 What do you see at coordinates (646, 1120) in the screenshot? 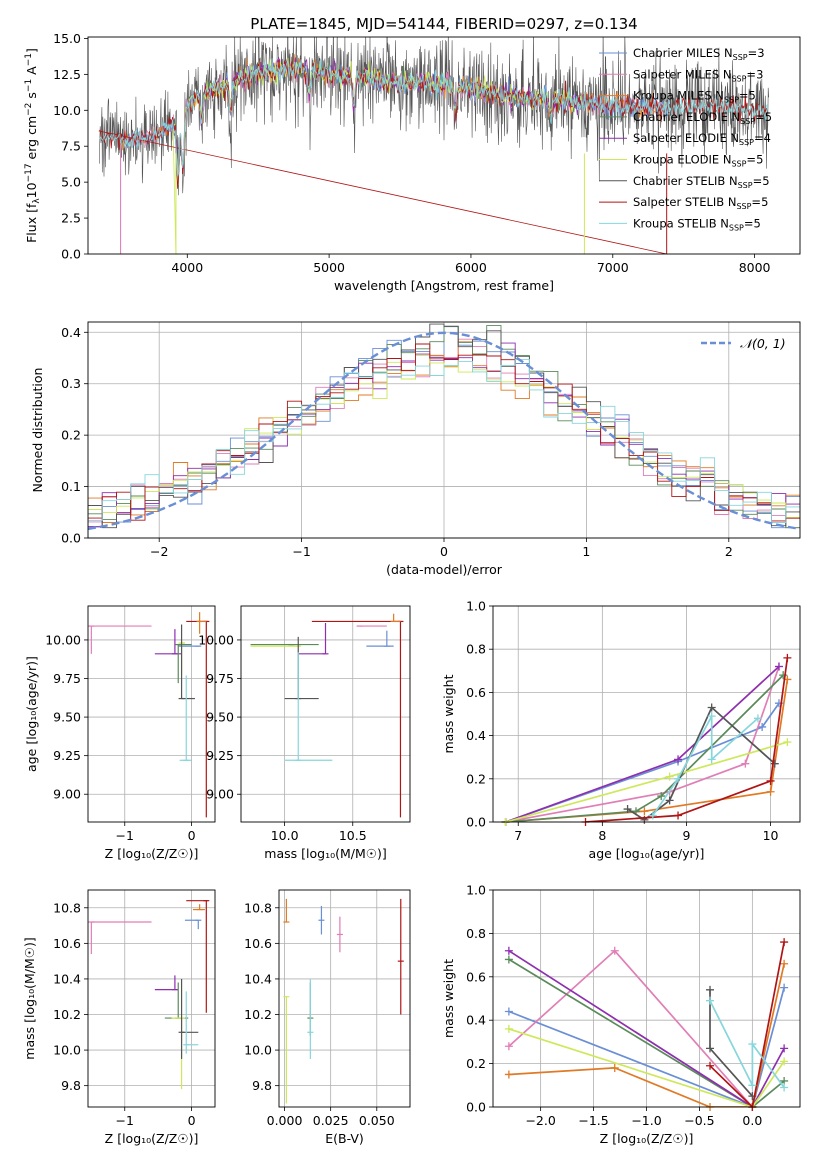
I see `x-tick-label: −1.0` at bounding box center [646, 1120].